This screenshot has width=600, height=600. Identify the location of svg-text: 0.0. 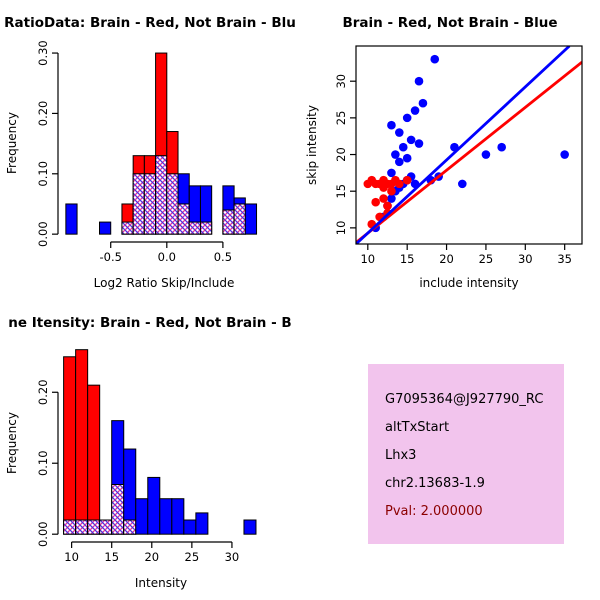
(167, 257).